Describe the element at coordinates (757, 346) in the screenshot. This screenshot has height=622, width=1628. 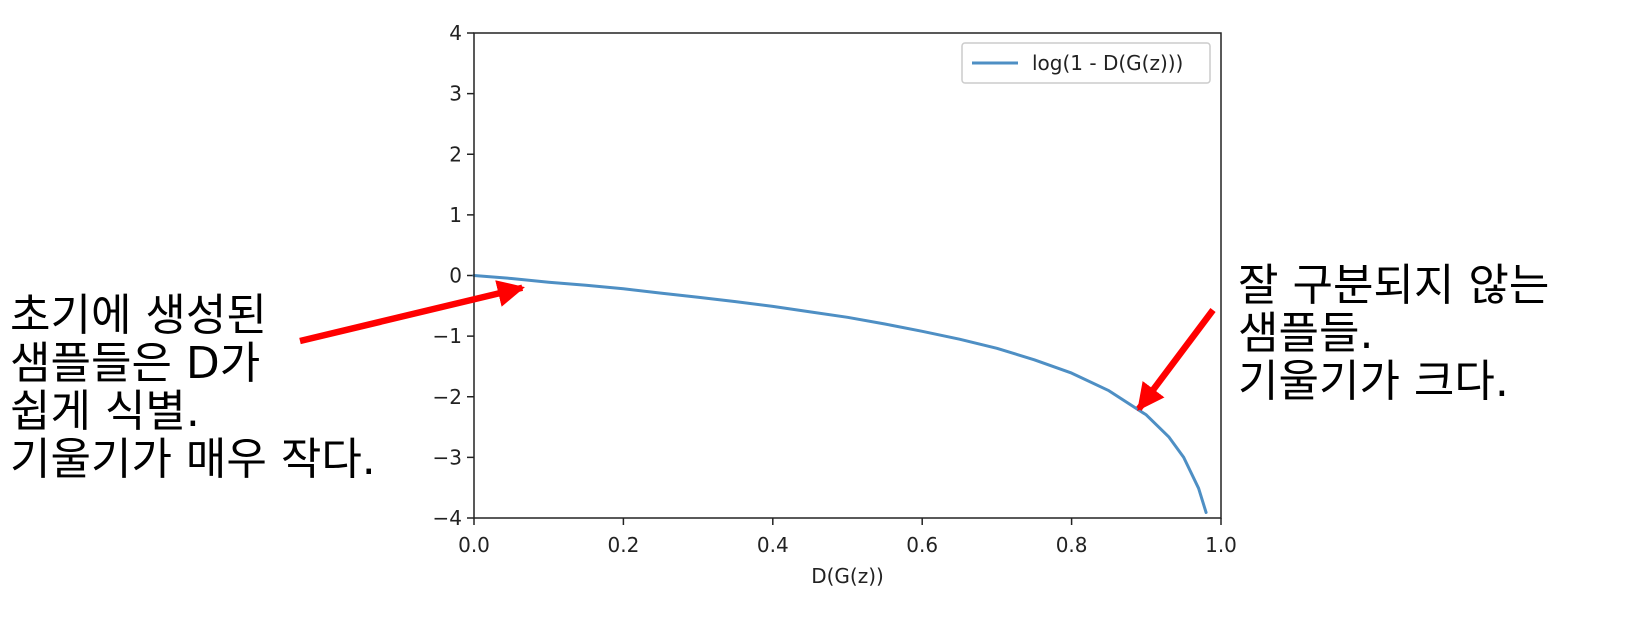
I see `annotation-arrows` at that location.